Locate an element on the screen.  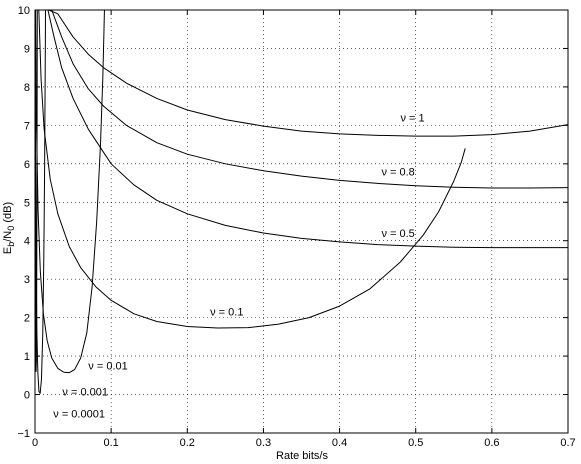
curve-label: ν = 0.1 is located at coordinates (226, 313).